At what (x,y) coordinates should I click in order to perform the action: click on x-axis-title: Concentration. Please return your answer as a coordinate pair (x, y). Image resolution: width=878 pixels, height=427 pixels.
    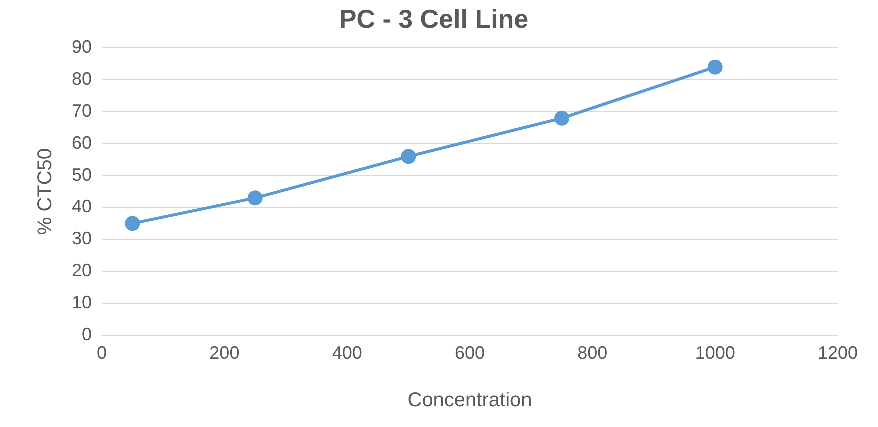
    Looking at the image, I should click on (470, 401).